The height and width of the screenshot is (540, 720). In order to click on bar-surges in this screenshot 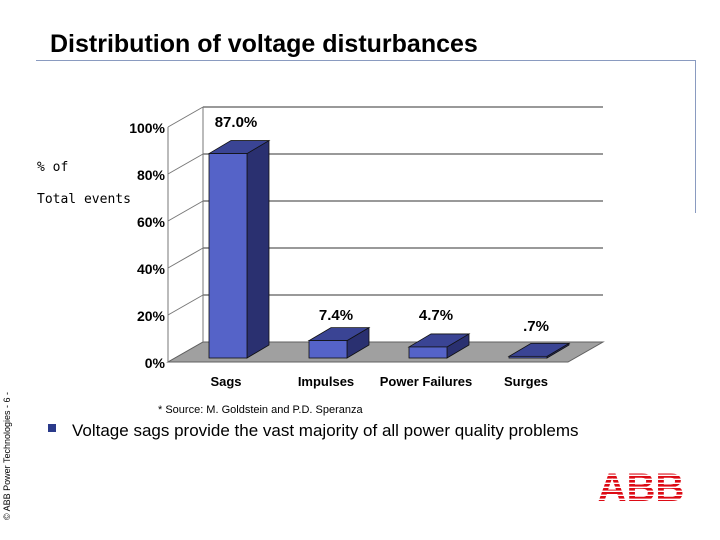, I will do `click(539, 350)`.